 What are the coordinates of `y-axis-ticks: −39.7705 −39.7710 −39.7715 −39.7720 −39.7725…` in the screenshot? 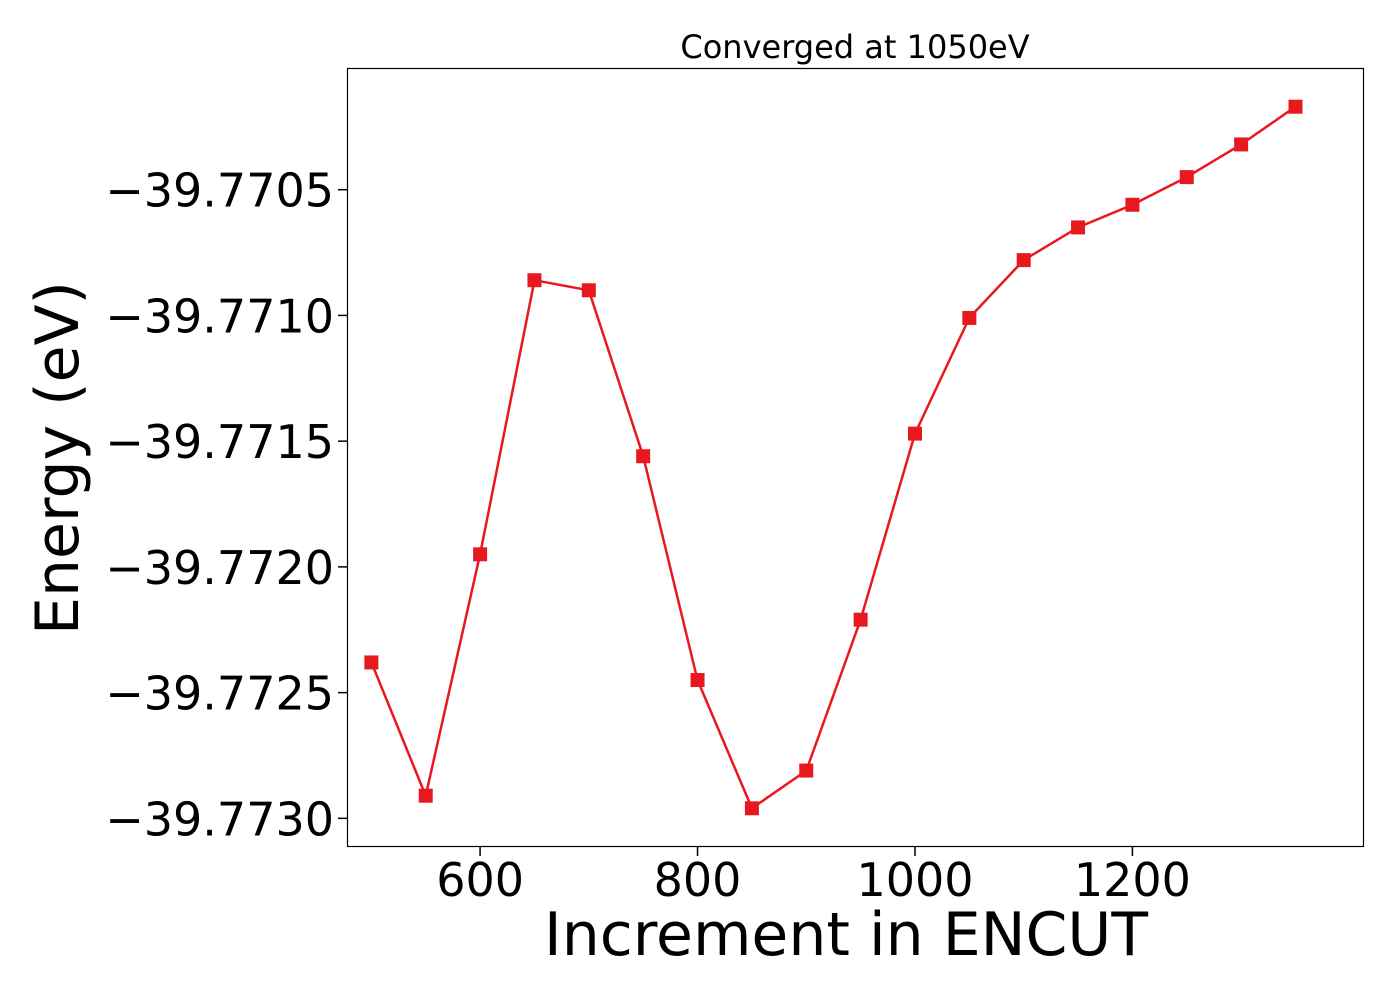 It's located at (226, 505).